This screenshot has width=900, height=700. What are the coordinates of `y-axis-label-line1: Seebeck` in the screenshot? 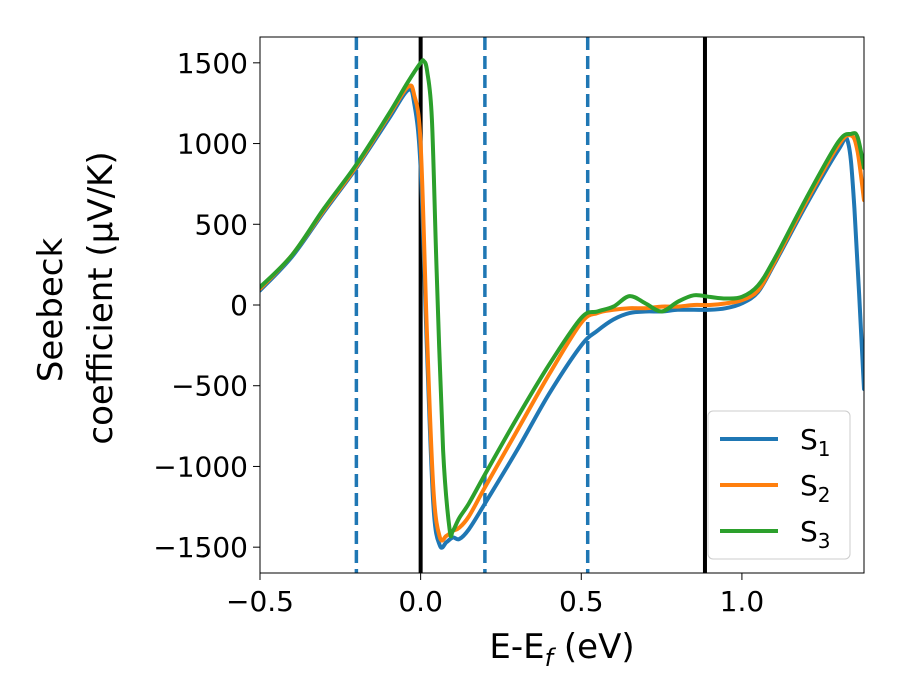 It's located at (51, 310).